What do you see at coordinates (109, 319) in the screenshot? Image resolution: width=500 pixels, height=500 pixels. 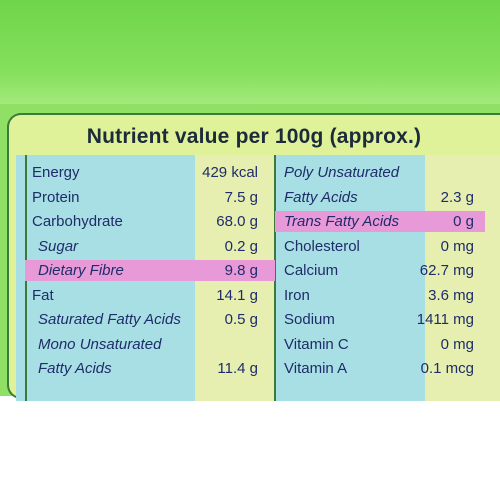 I see `nutrient-name: Saturated Fatty Acids` at bounding box center [109, 319].